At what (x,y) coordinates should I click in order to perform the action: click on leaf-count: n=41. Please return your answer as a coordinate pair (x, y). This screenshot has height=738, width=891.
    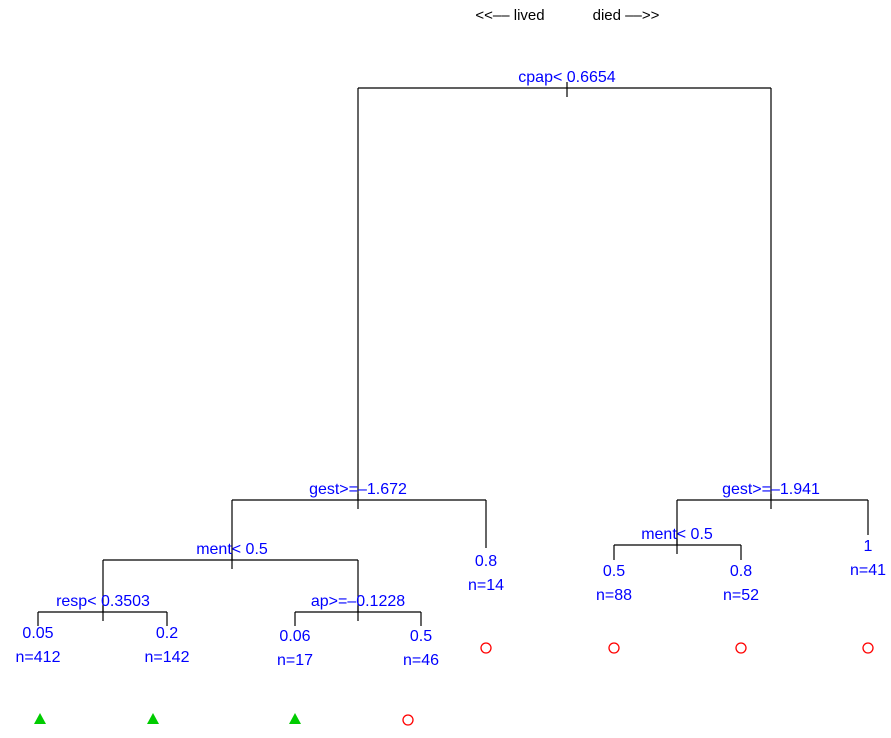
    Looking at the image, I should click on (868, 570).